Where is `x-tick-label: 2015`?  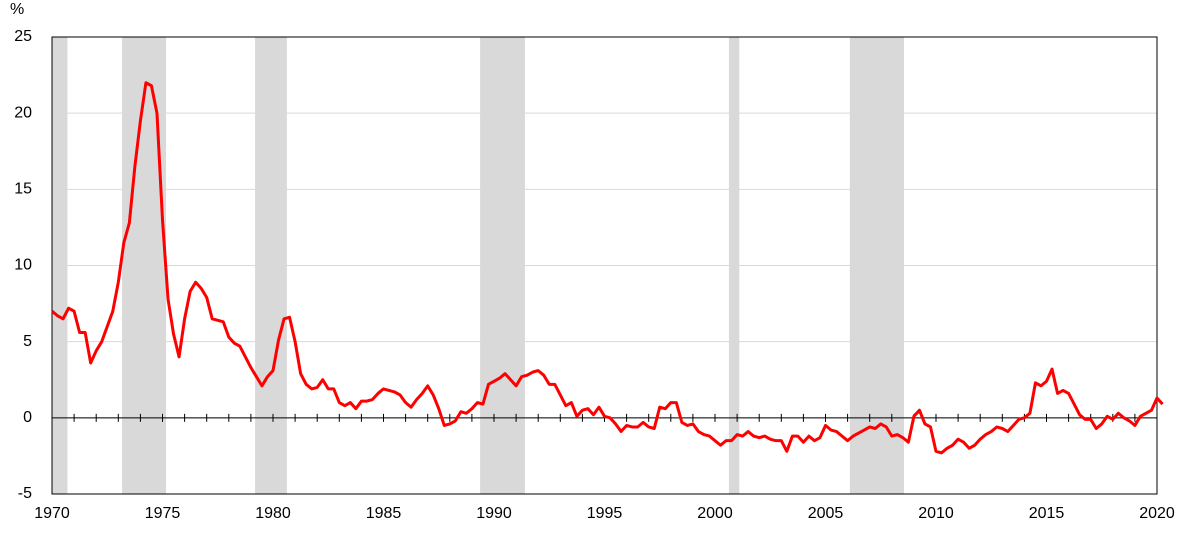
x-tick-label: 2015 is located at coordinates (1047, 513).